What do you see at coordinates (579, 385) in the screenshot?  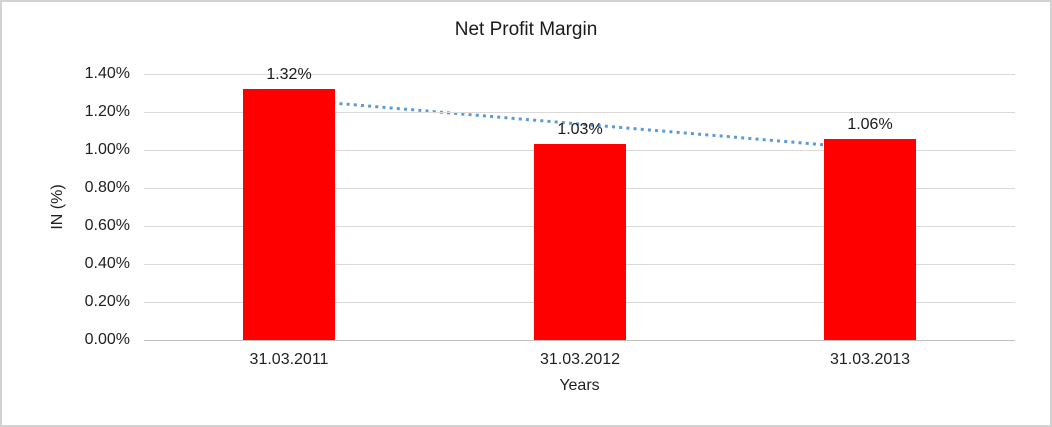 I see `x-axis-title: Years` at bounding box center [579, 385].